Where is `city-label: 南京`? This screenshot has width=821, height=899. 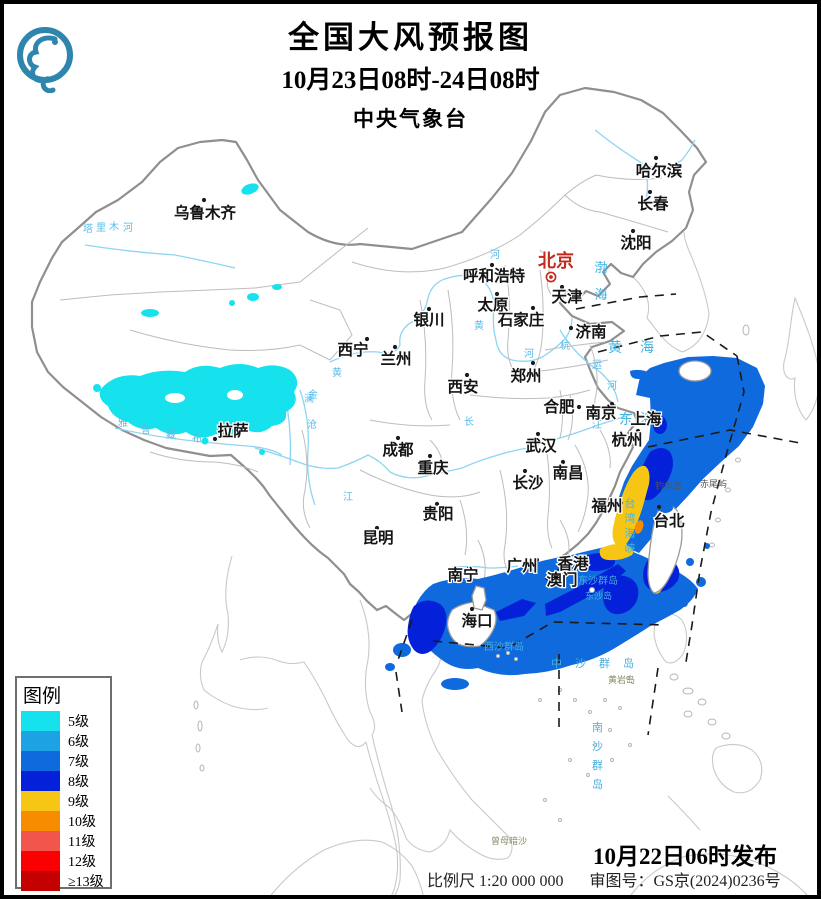 city-label: 南京 is located at coordinates (600, 412).